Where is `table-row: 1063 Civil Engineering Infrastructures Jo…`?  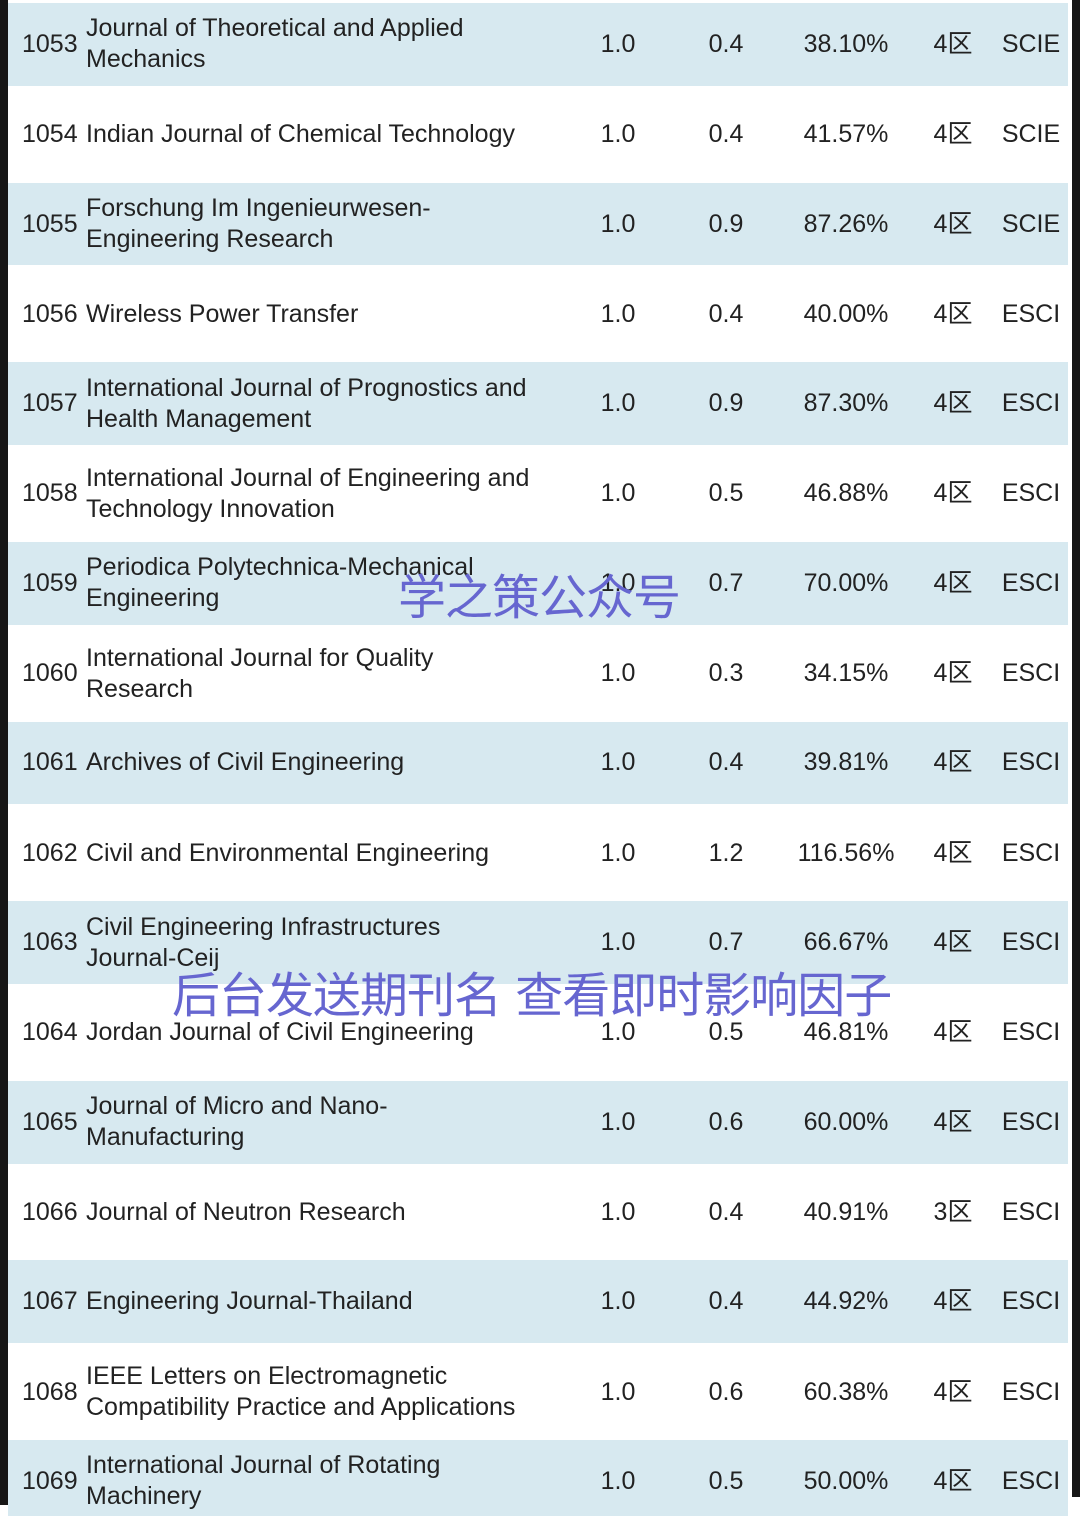 table-row: 1063 Civil Engineering Infrastructures Jo… is located at coordinates (538, 943).